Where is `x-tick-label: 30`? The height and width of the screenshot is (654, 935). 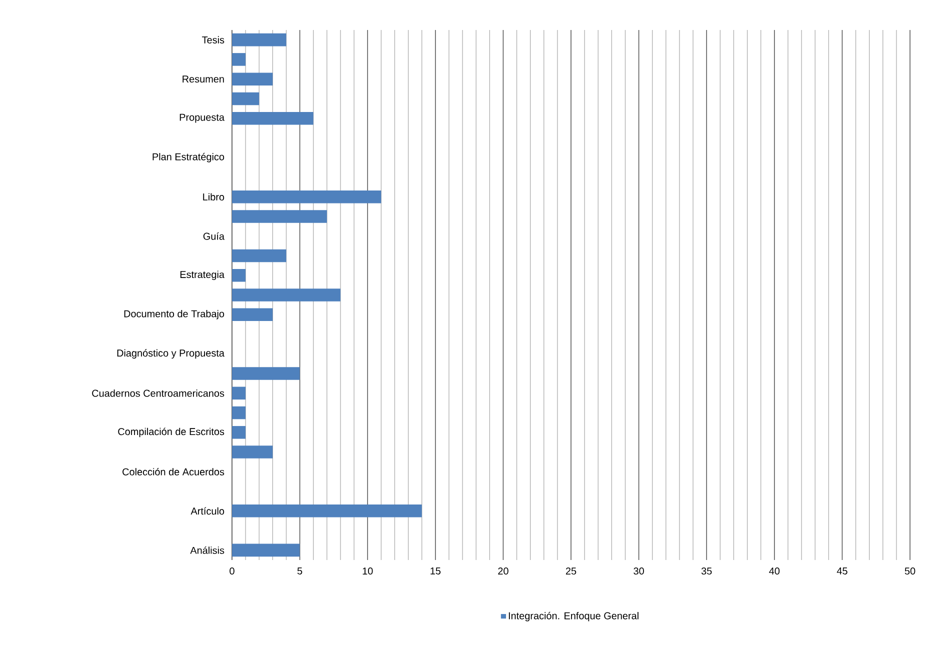
x-tick-label: 30 is located at coordinates (639, 571).